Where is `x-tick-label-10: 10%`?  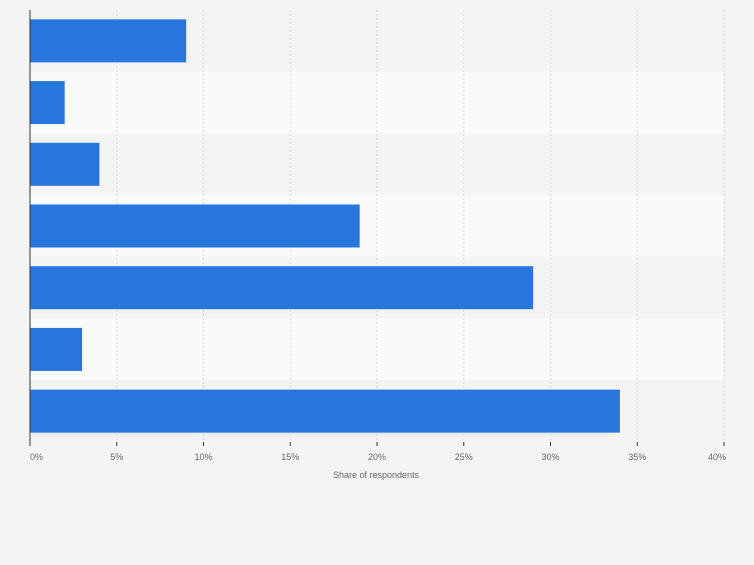
x-tick-label-10: 10% is located at coordinates (203, 457).